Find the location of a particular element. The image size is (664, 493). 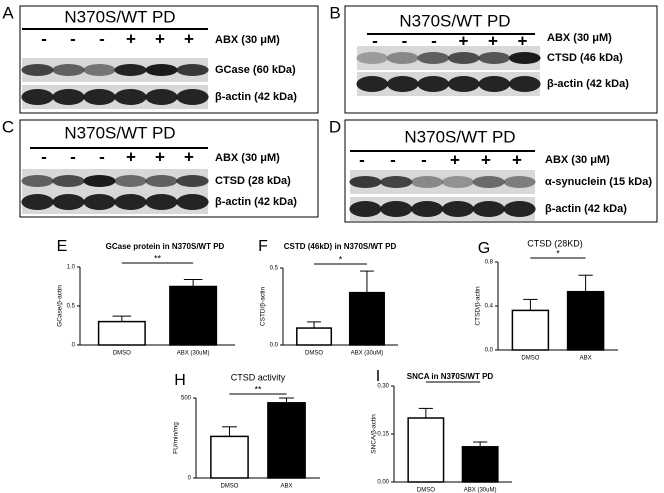

y-tick-label: 0.00 is located at coordinates (383, 483).